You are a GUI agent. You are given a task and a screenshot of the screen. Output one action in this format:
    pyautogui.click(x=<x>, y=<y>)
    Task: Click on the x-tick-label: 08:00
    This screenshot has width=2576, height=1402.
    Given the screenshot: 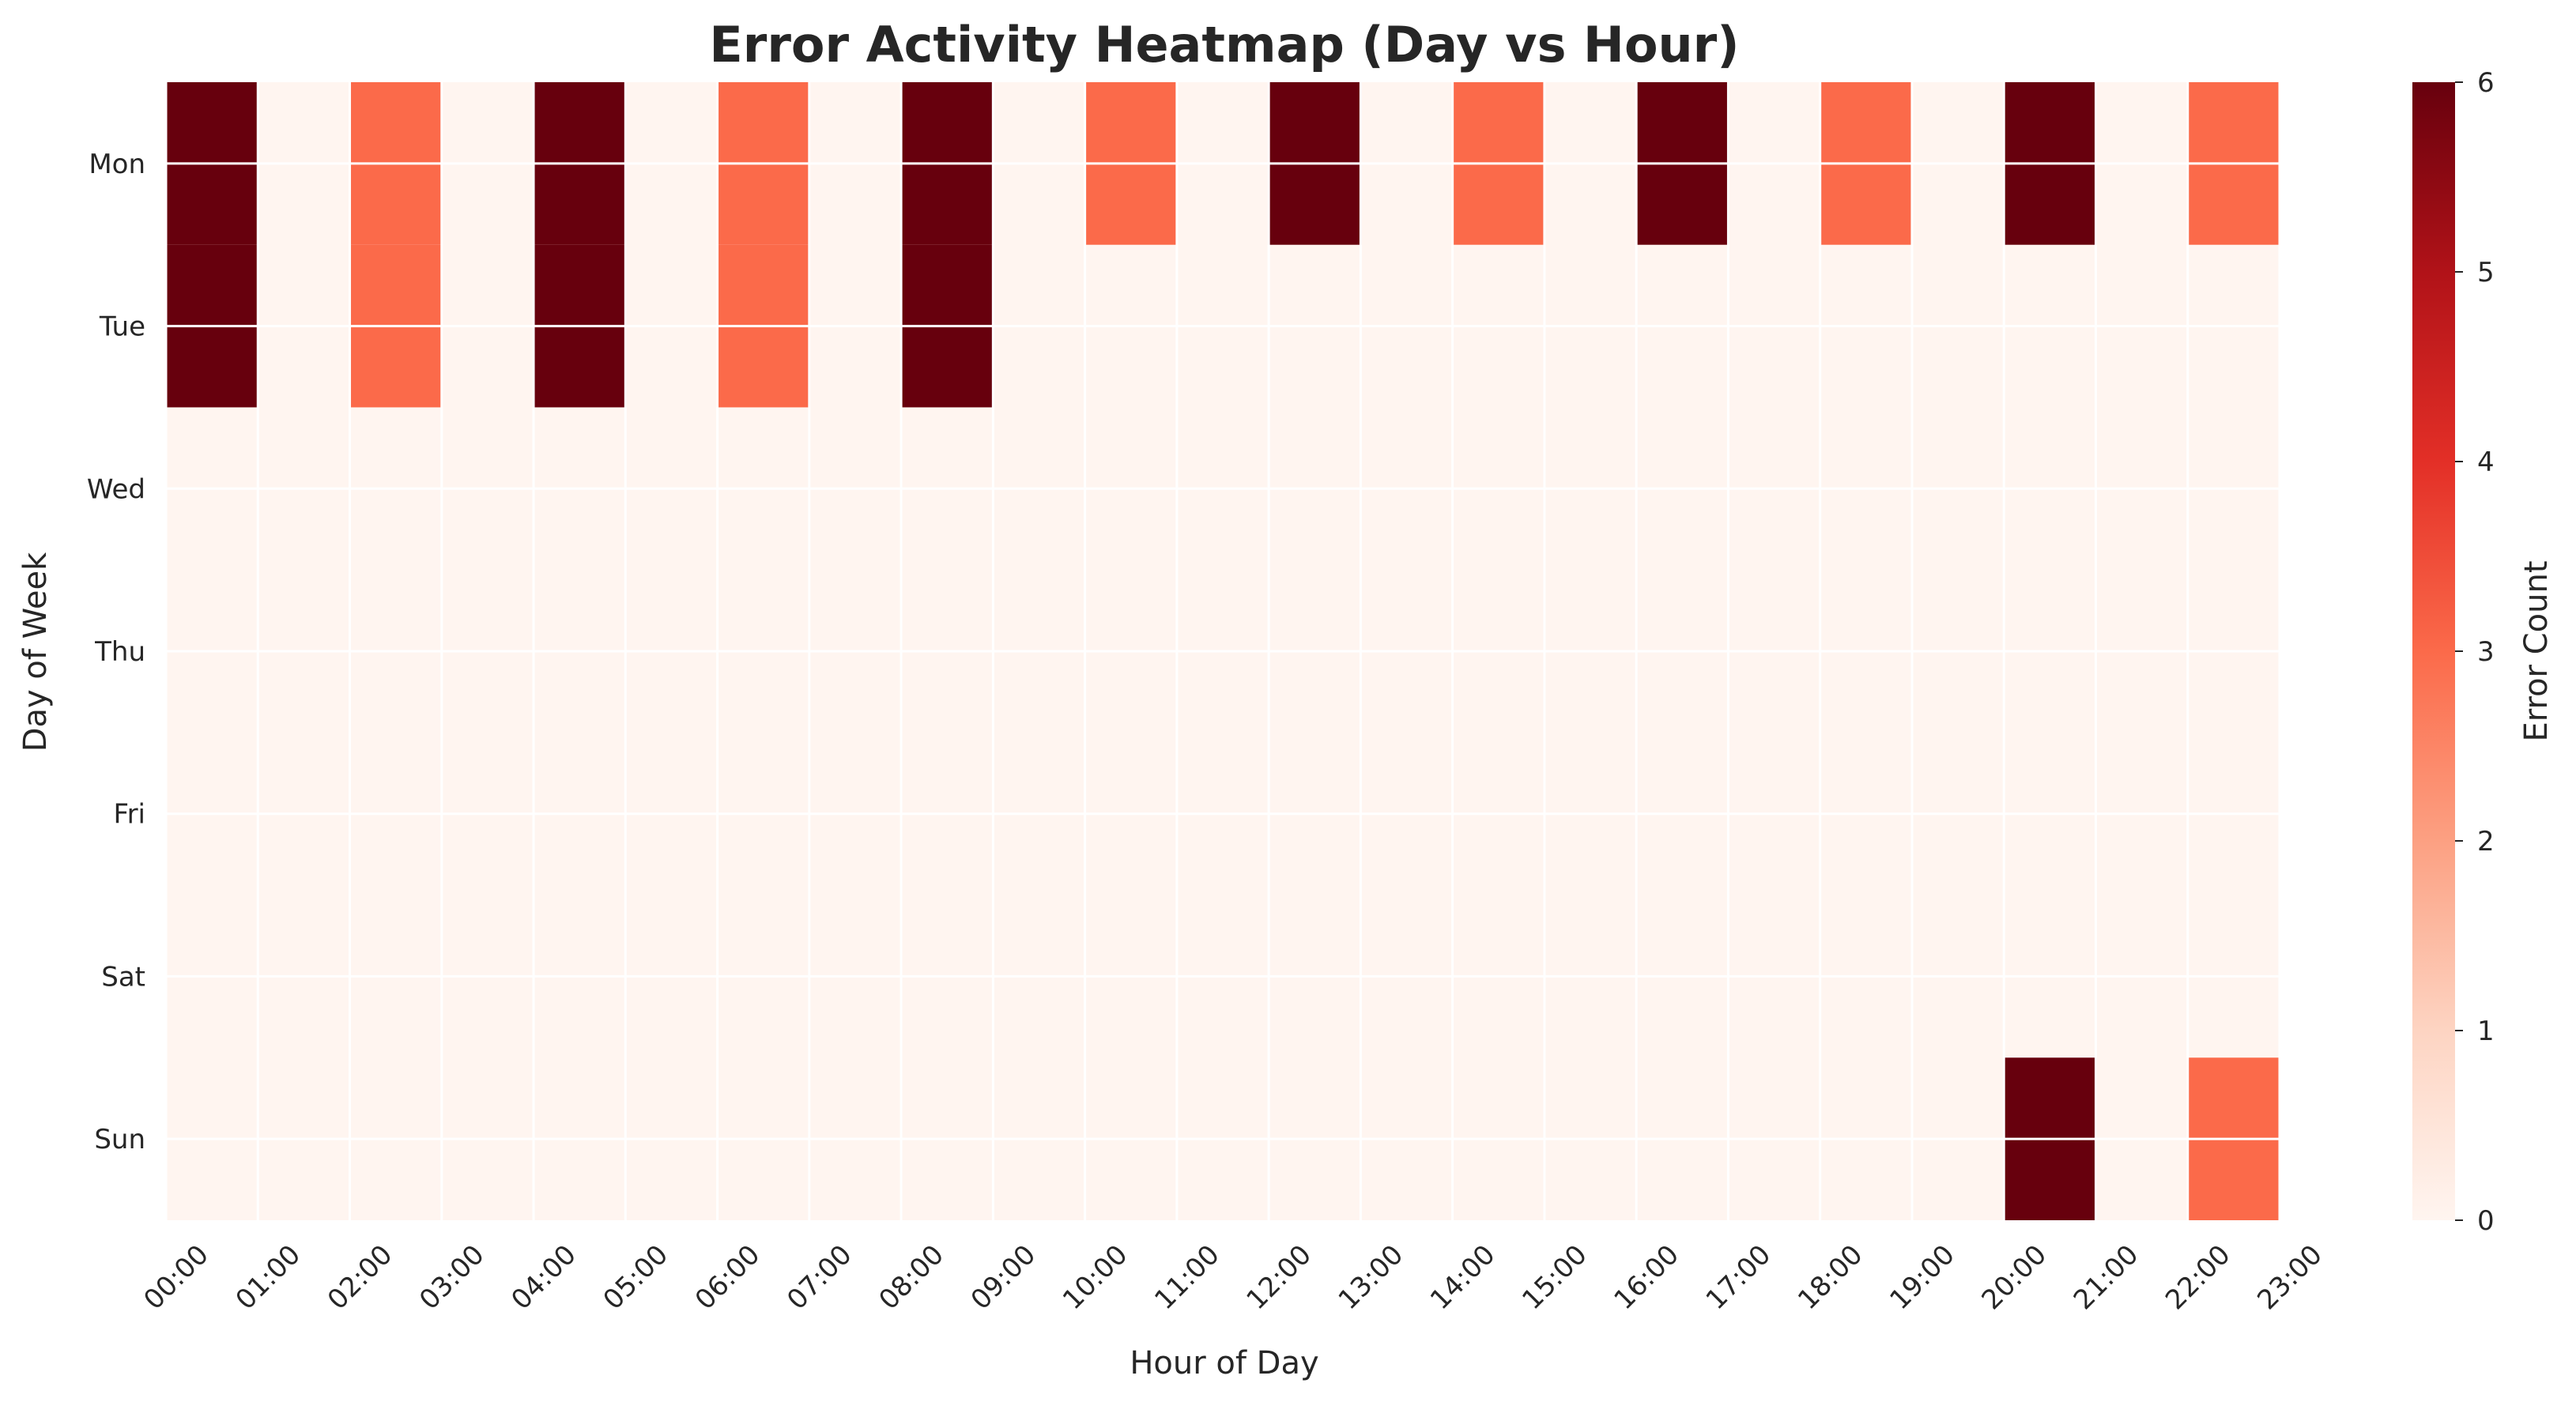 What is the action you would take?
    pyautogui.click(x=911, y=1278)
    